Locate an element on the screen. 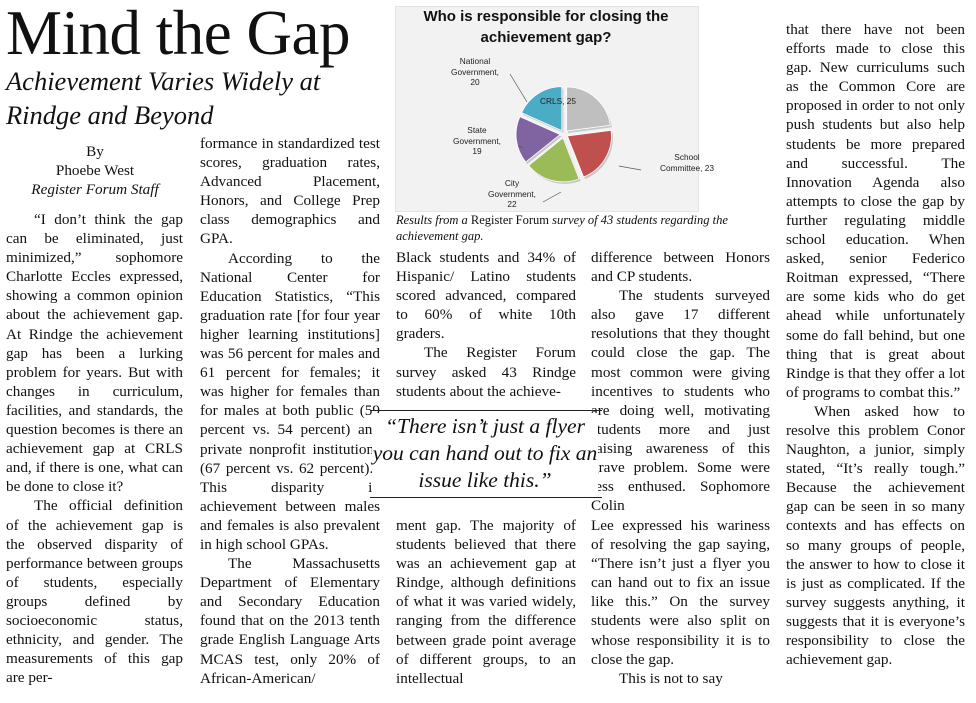 The image size is (976, 703). pie-slice-school-committee is located at coordinates (589, 153).